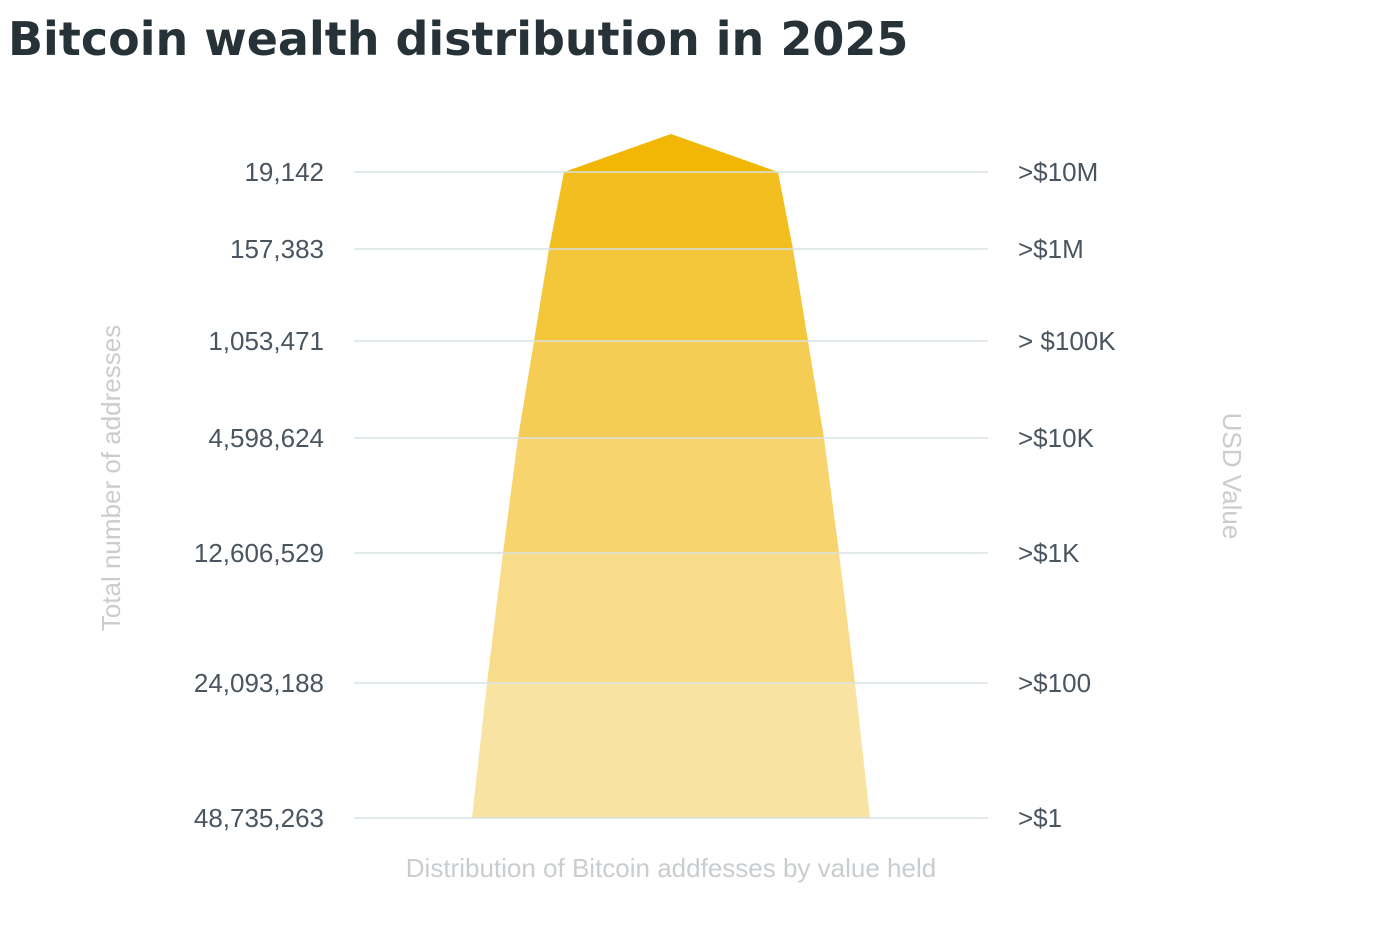 The width and height of the screenshot is (1396, 937). I want to click on address-count-label: 19,142, so click(284, 172).